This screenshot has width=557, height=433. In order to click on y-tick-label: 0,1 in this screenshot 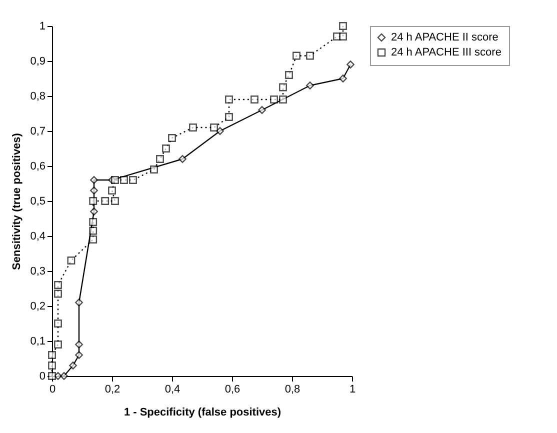, I will do `click(38, 342)`.